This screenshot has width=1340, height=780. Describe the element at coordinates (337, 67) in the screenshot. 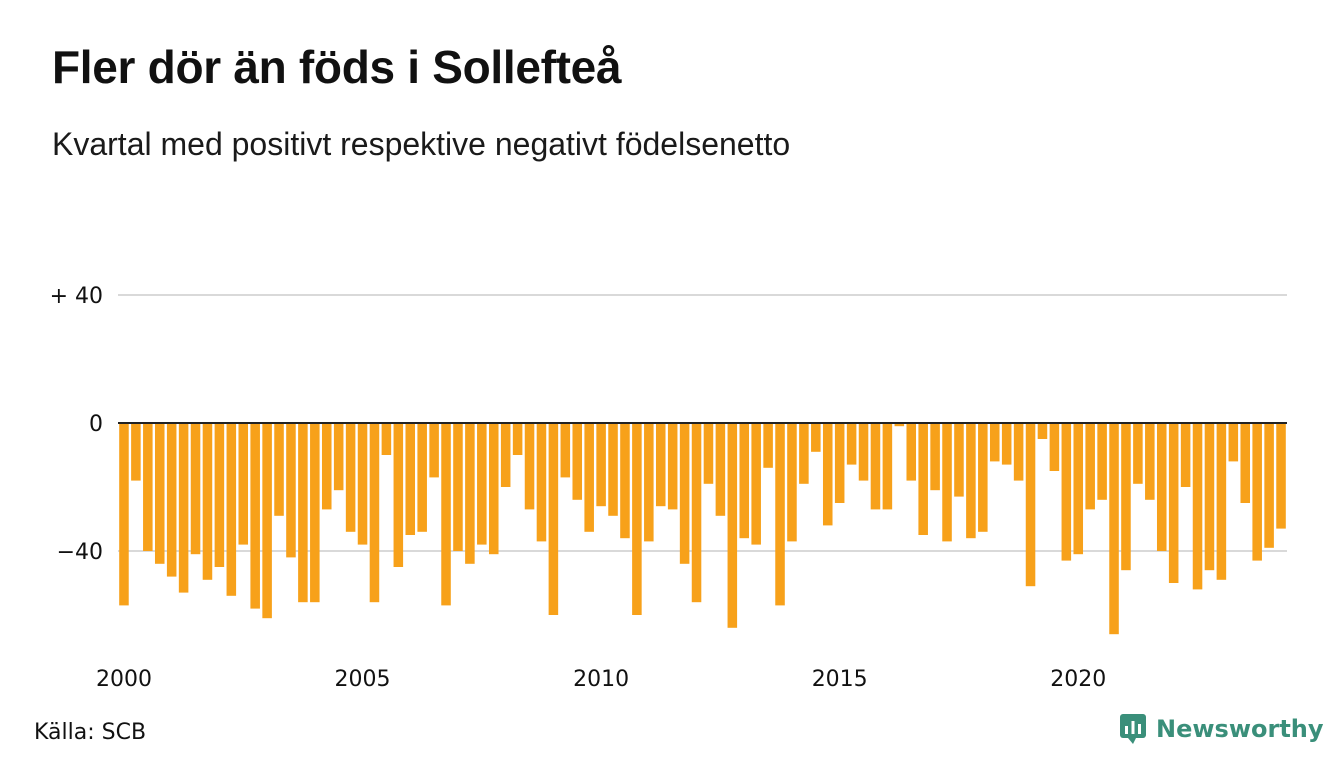

I see `chart-title: Fler dör än föds i Sollefteå` at that location.